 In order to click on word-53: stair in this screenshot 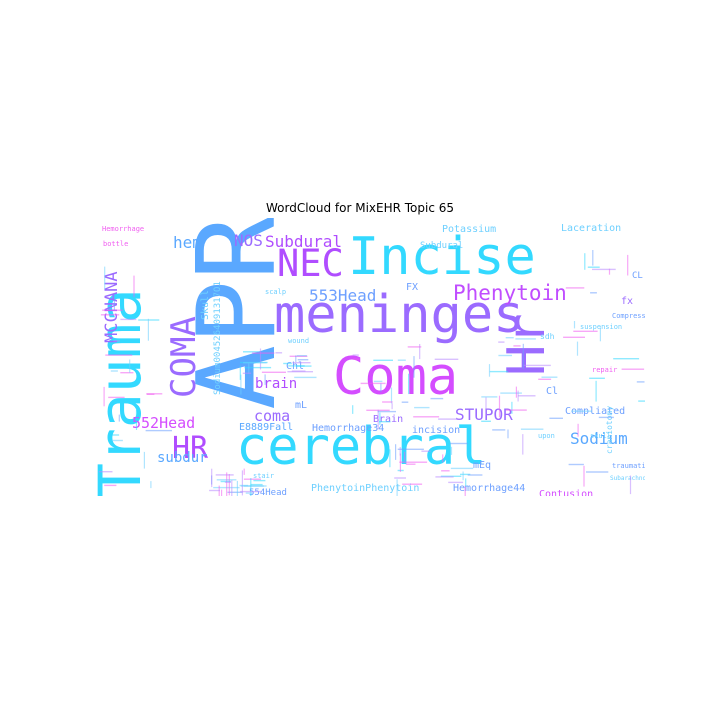, I will do `click(263, 476)`.